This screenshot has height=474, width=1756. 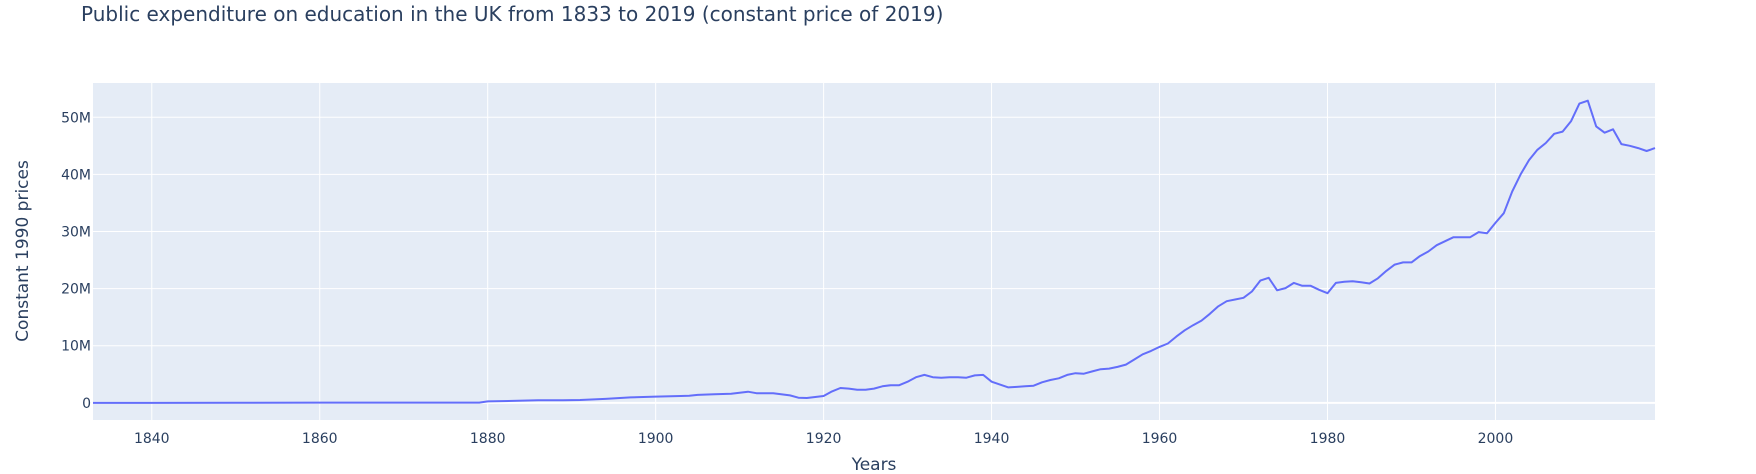 What do you see at coordinates (320, 439) in the screenshot?
I see `x-tick-label: 1860` at bounding box center [320, 439].